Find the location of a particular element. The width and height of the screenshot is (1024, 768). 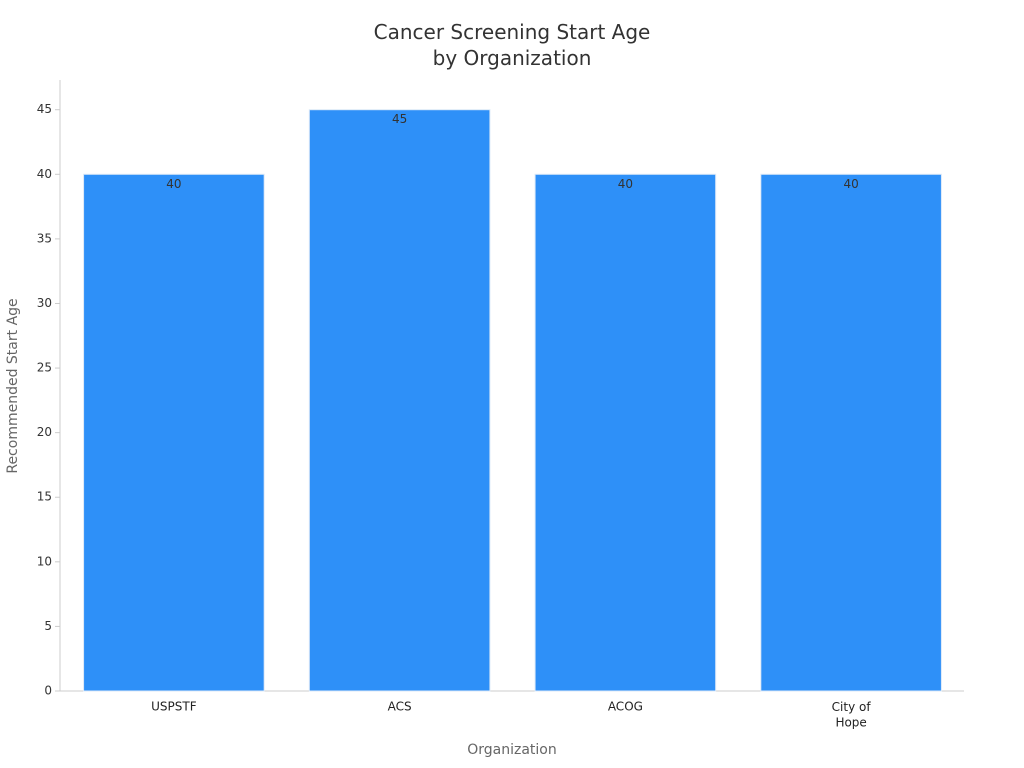

y-tick-label: 45 is located at coordinates (44, 109).